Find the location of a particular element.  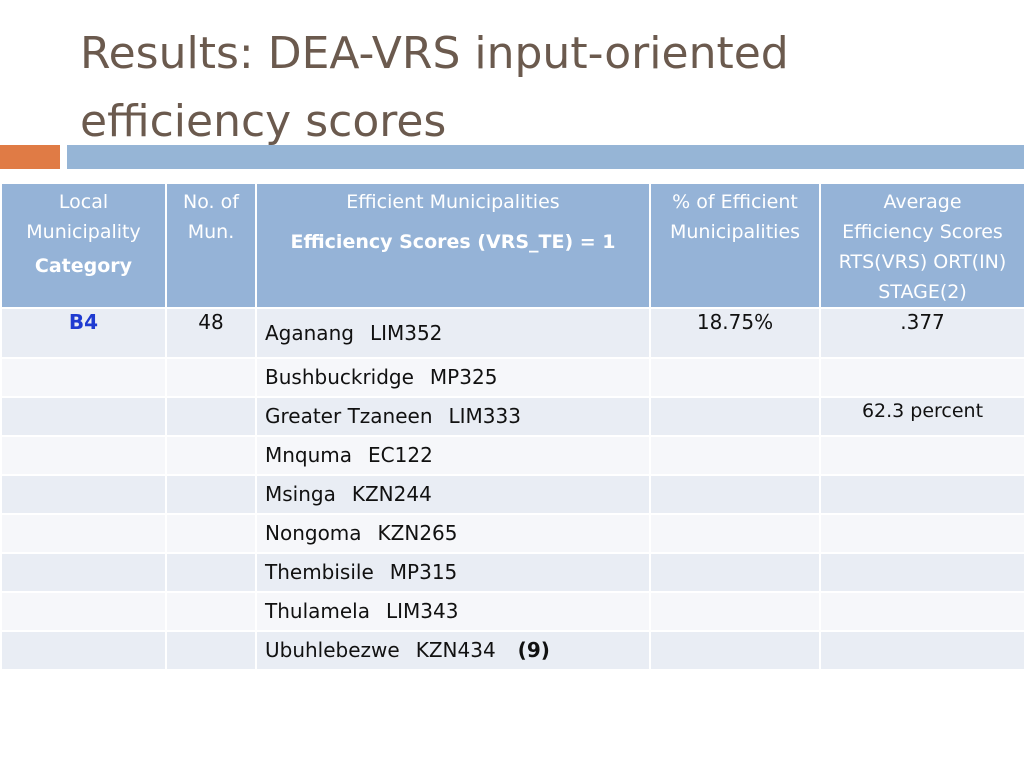

category-cell: B4 is located at coordinates (83, 333).